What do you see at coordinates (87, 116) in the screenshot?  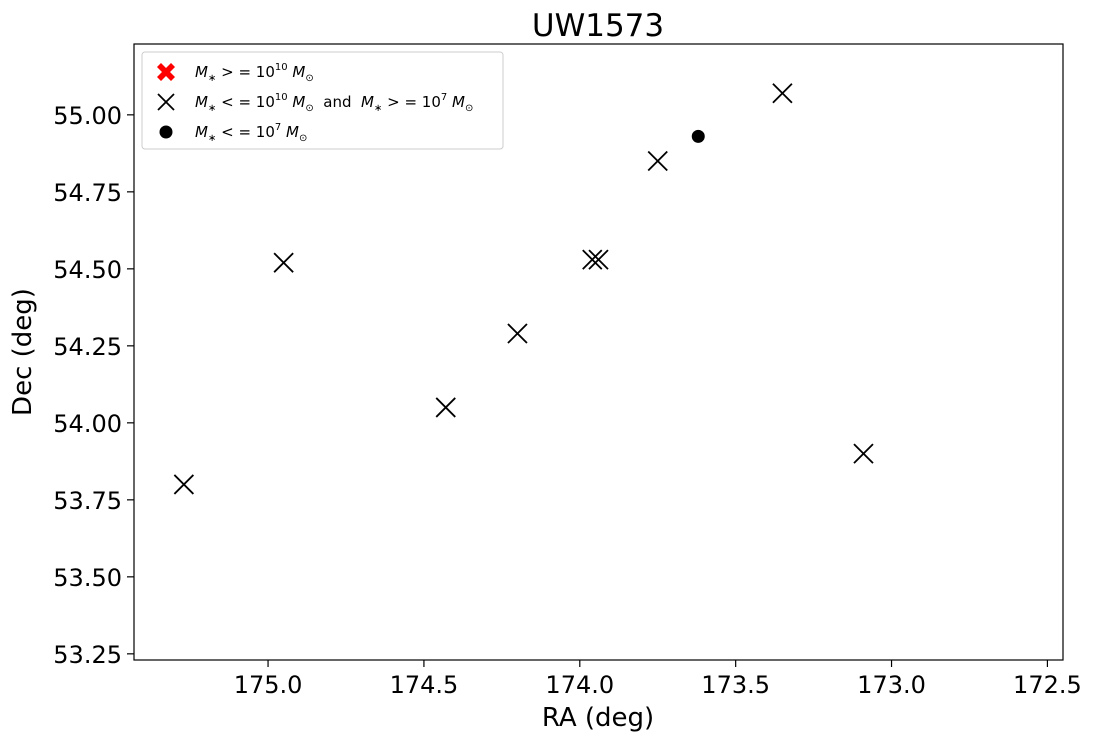 I see `y-tick-label: 55.00` at bounding box center [87, 116].